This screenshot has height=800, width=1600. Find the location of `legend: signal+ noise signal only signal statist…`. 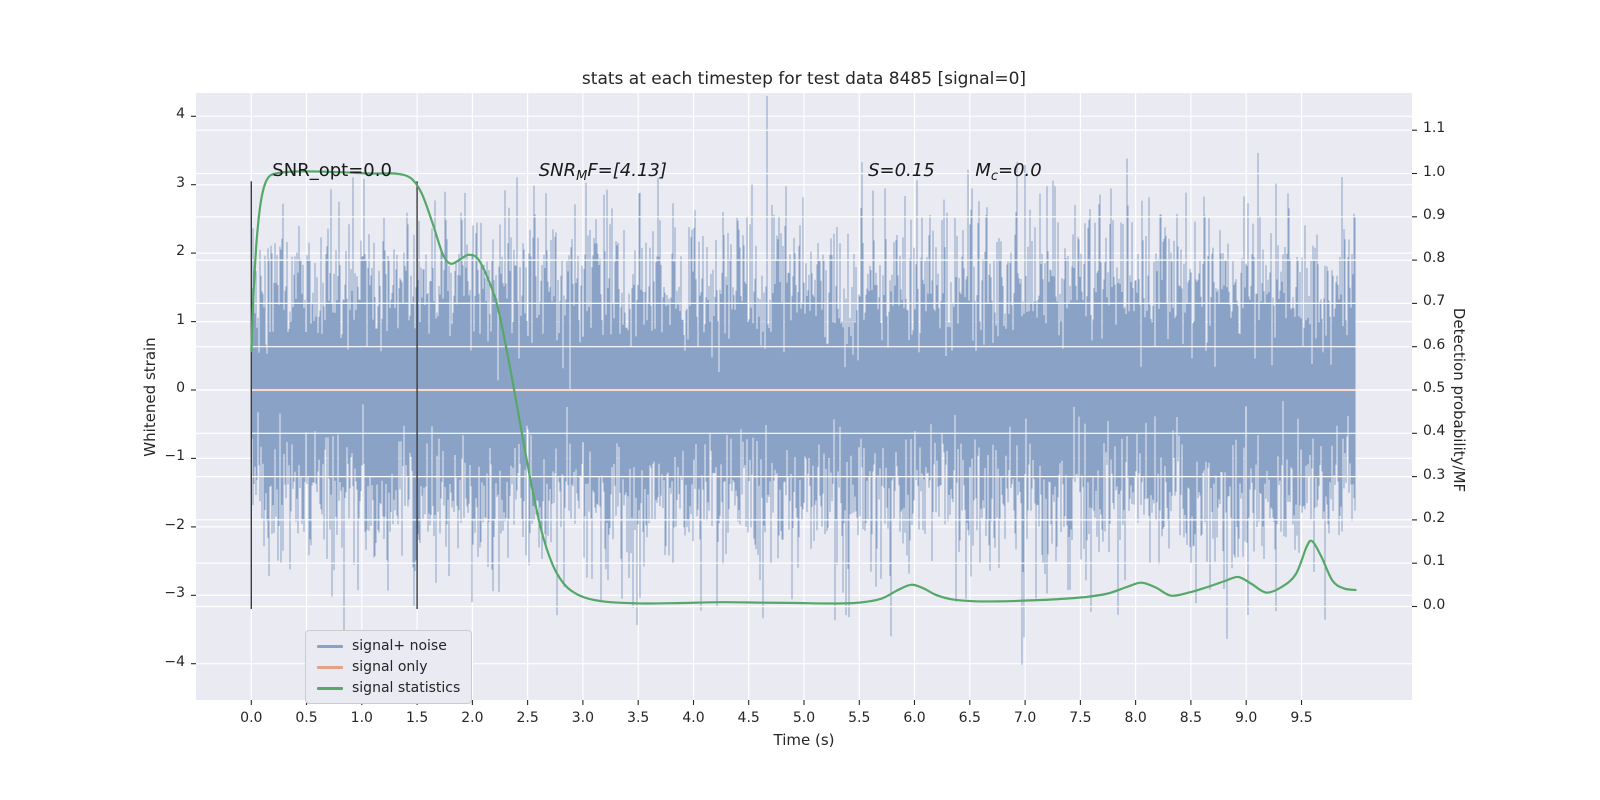

legend: signal+ noise signal only signal statist… is located at coordinates (389, 667).